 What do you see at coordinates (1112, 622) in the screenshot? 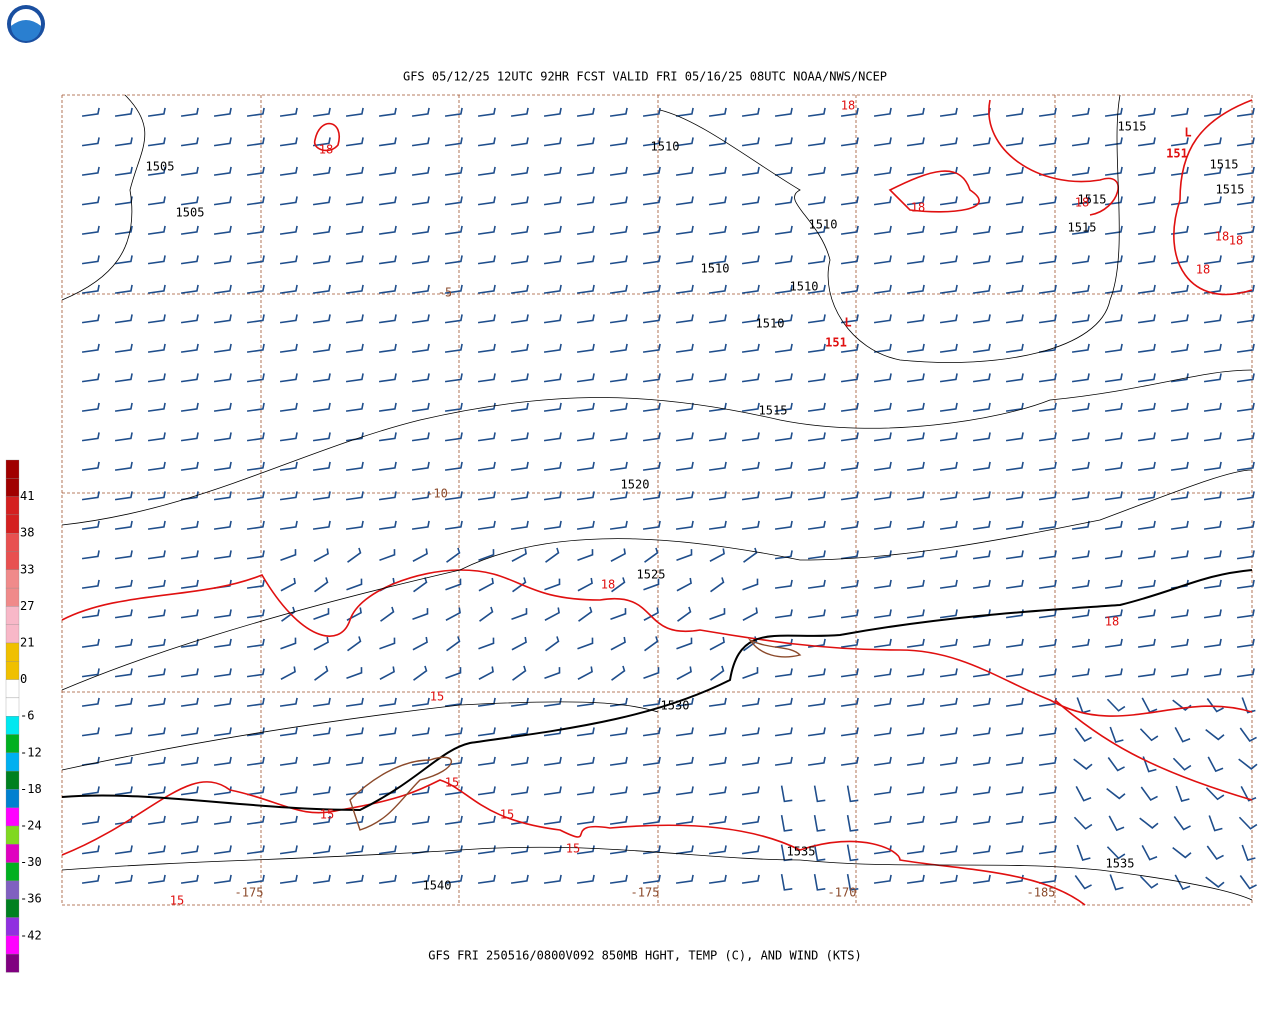
I see `temp-label: 18` at bounding box center [1112, 622].